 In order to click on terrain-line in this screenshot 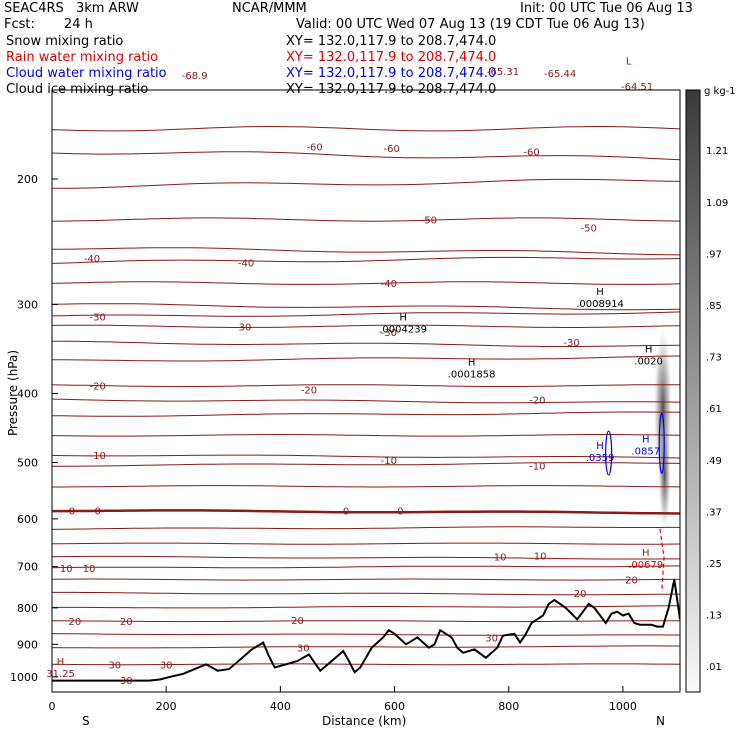, I will do `click(366, 630)`.